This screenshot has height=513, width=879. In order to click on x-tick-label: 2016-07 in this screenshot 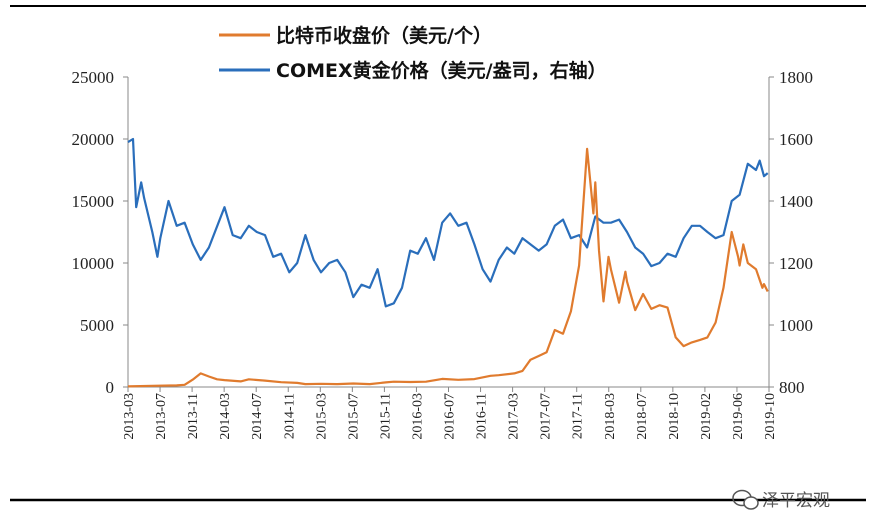, I will do `click(450, 416)`.